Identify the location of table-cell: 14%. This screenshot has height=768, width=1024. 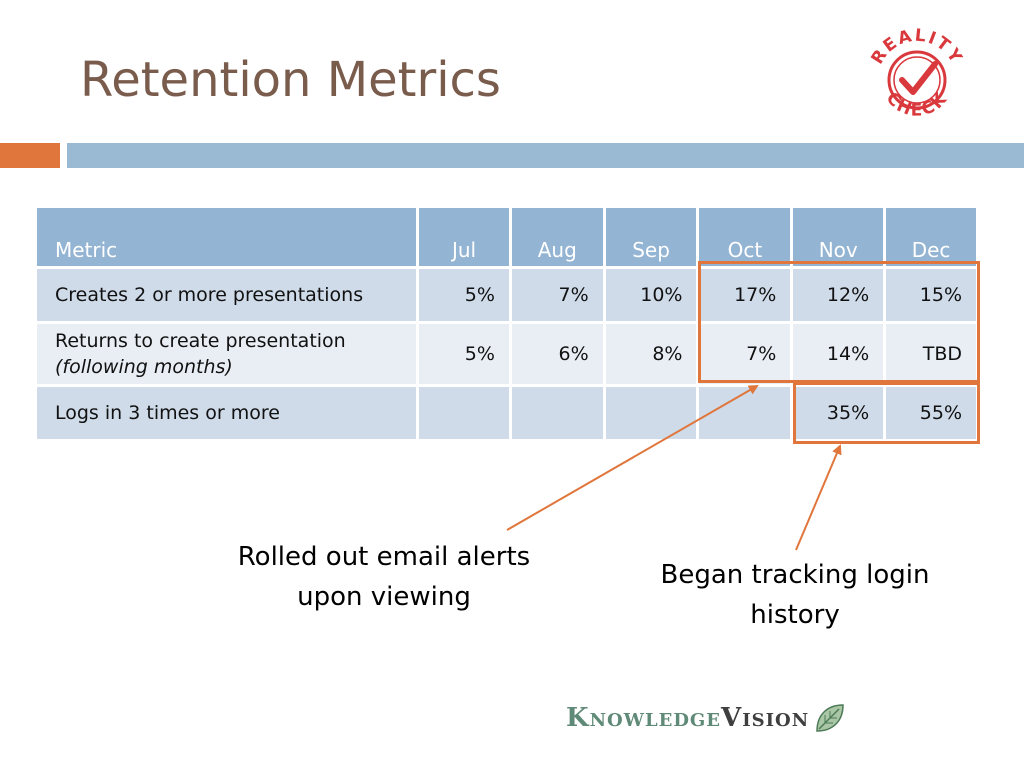
(838, 354).